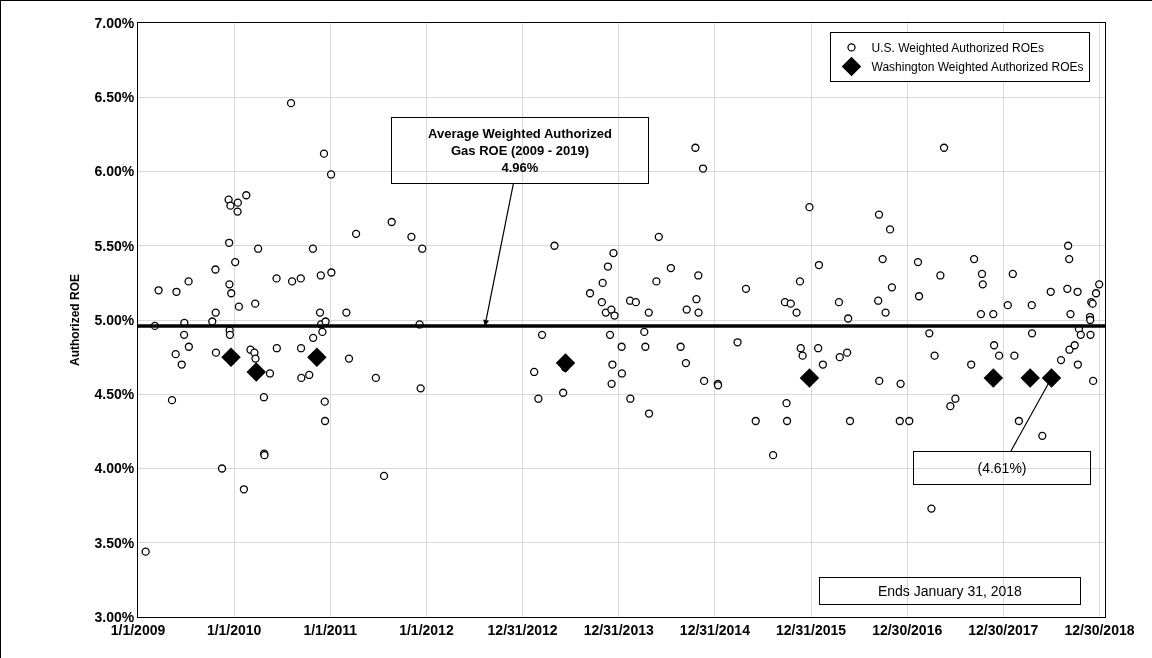  Describe the element at coordinates (520, 150) in the screenshot. I see `annotation: Average Weighted Authorized Gas ROE (2009 - 2019) 4.96%` at that location.